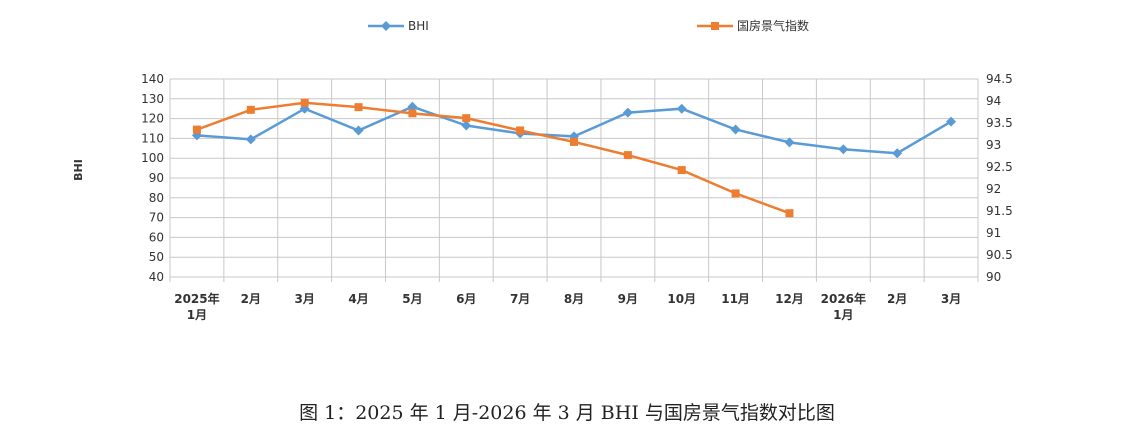 The image size is (1134, 438). Describe the element at coordinates (412, 299) in the screenshot. I see `x-tick-label: 5月` at that location.